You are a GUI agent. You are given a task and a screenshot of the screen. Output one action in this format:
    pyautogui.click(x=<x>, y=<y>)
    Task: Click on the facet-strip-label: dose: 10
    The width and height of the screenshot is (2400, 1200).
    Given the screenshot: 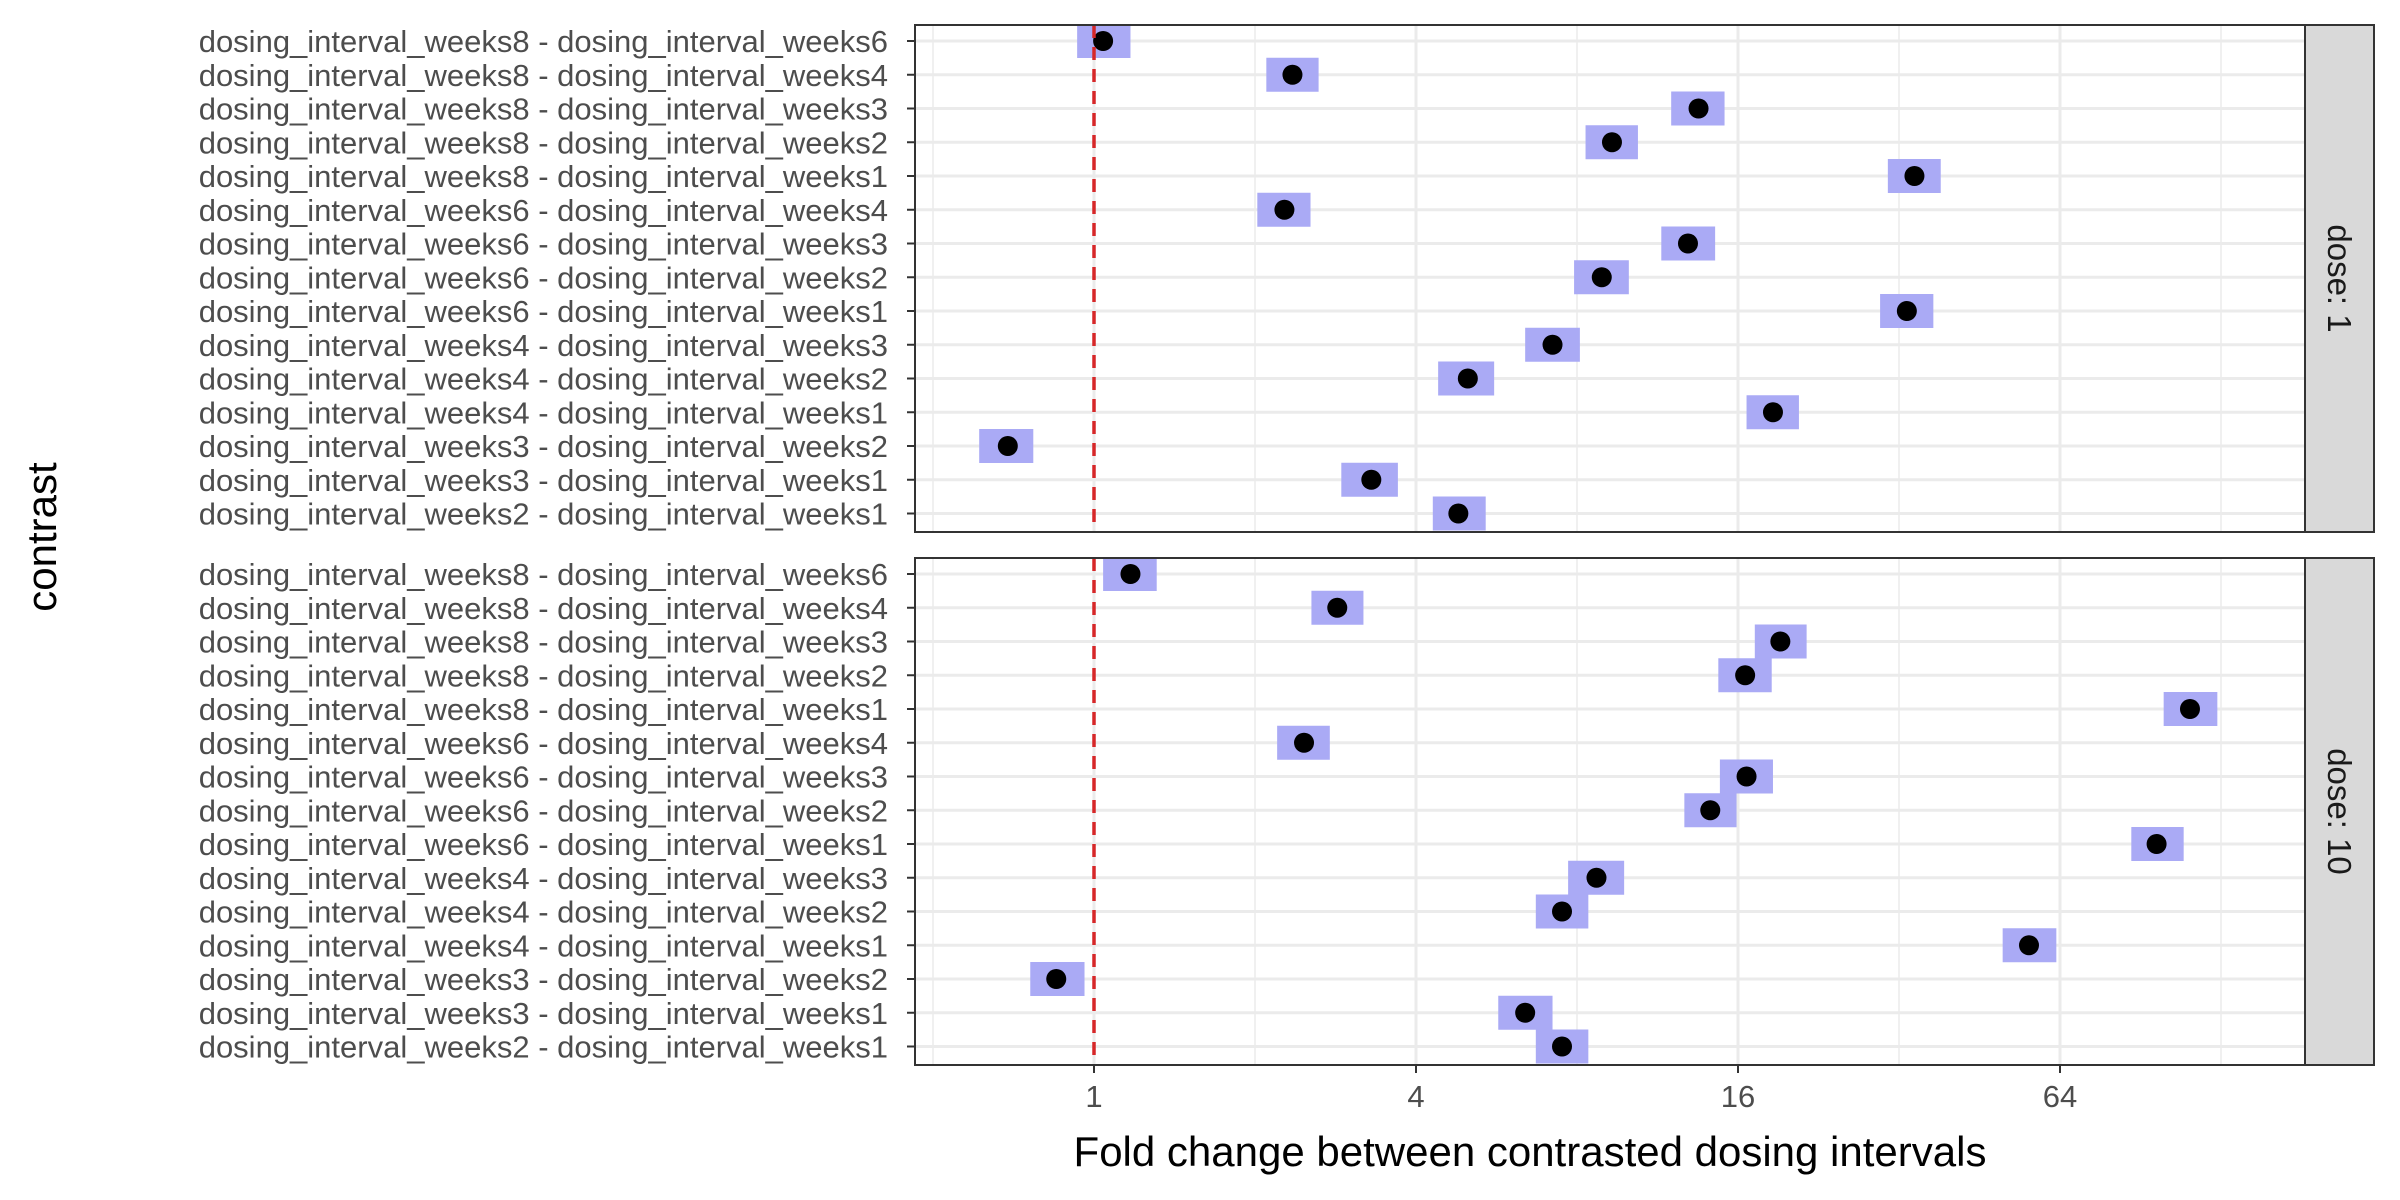 What is the action you would take?
    pyautogui.click(x=2339, y=811)
    